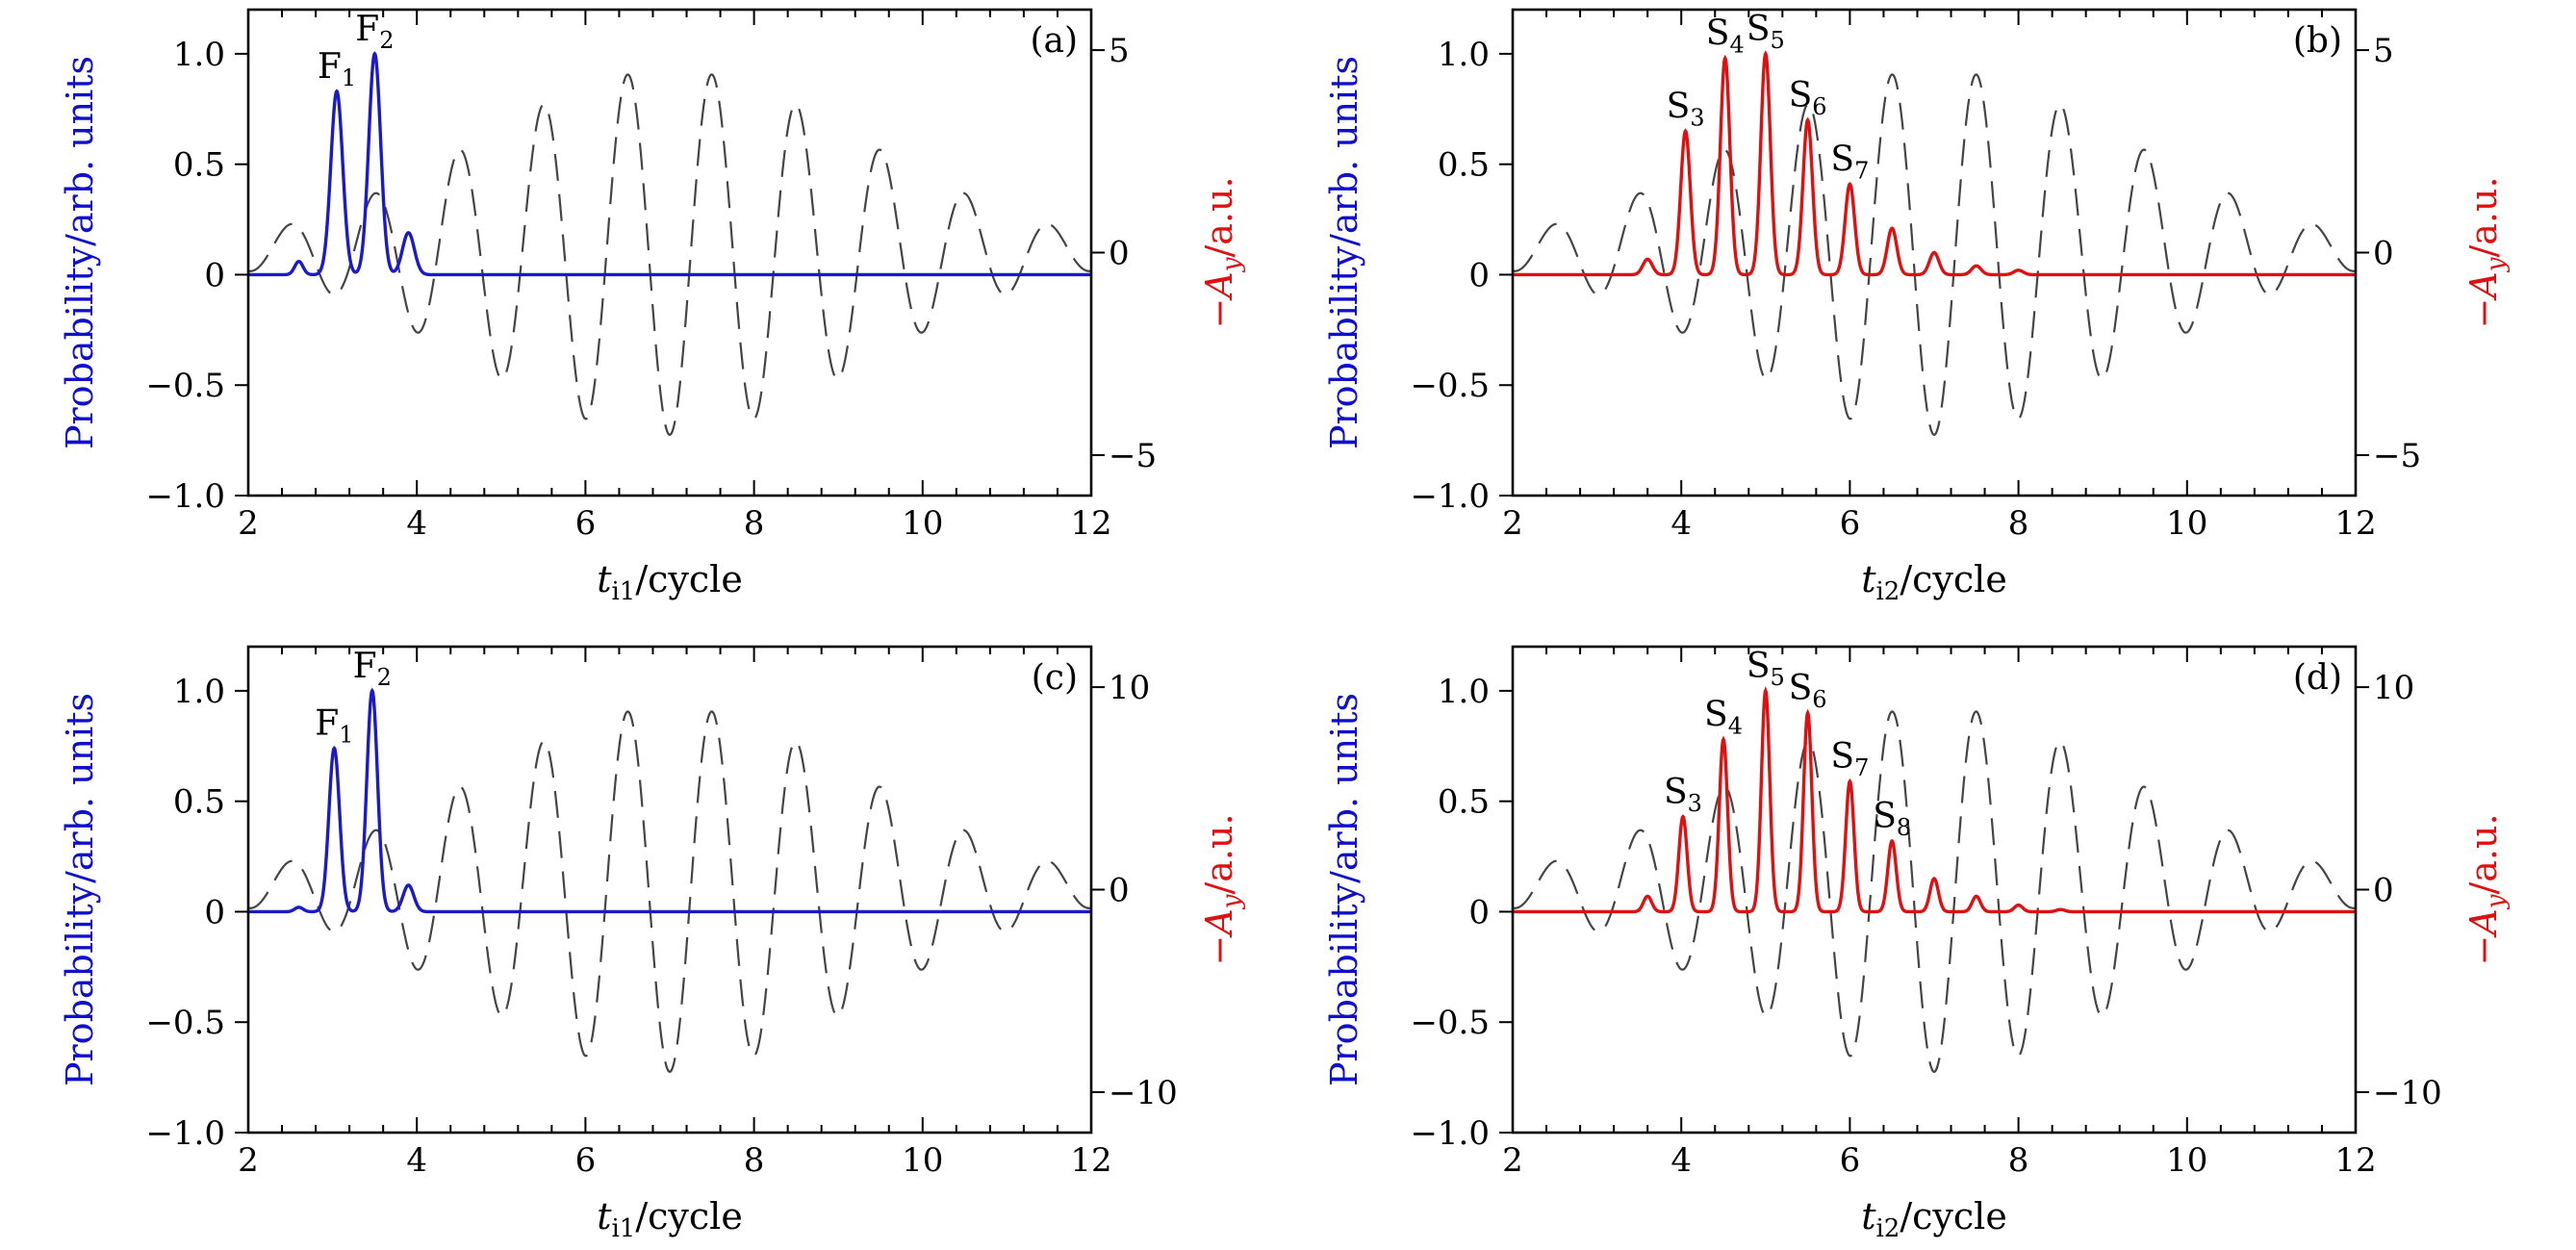 The width and height of the screenshot is (2576, 1250). I want to click on peak-label-F1: F1, so click(337, 69).